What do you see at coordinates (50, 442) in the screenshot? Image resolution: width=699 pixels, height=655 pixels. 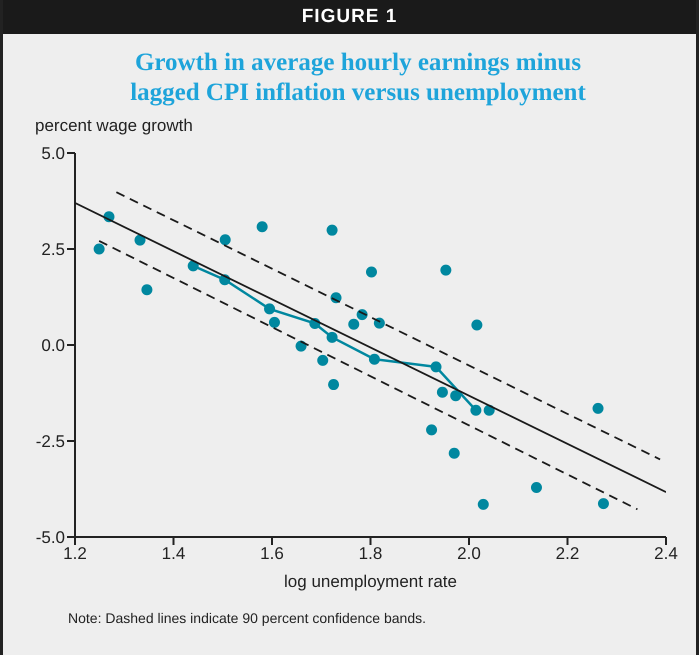 I see `y-tick-label: -2.5` at bounding box center [50, 442].